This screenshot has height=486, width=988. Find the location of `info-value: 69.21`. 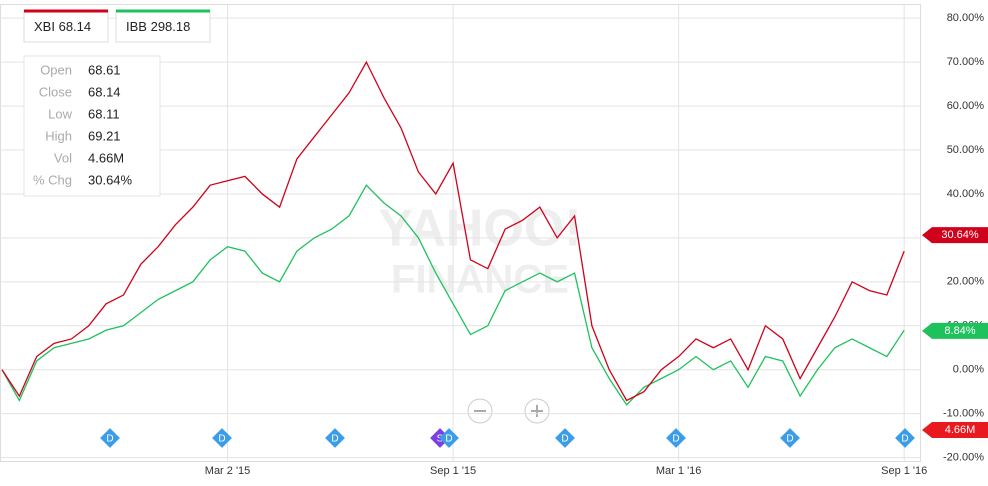

info-value: 69.21 is located at coordinates (104, 135).